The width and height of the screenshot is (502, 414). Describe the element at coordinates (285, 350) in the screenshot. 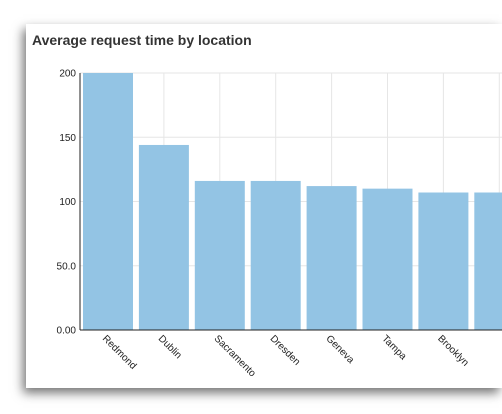

I see `x-tick-label: Dresden` at that location.